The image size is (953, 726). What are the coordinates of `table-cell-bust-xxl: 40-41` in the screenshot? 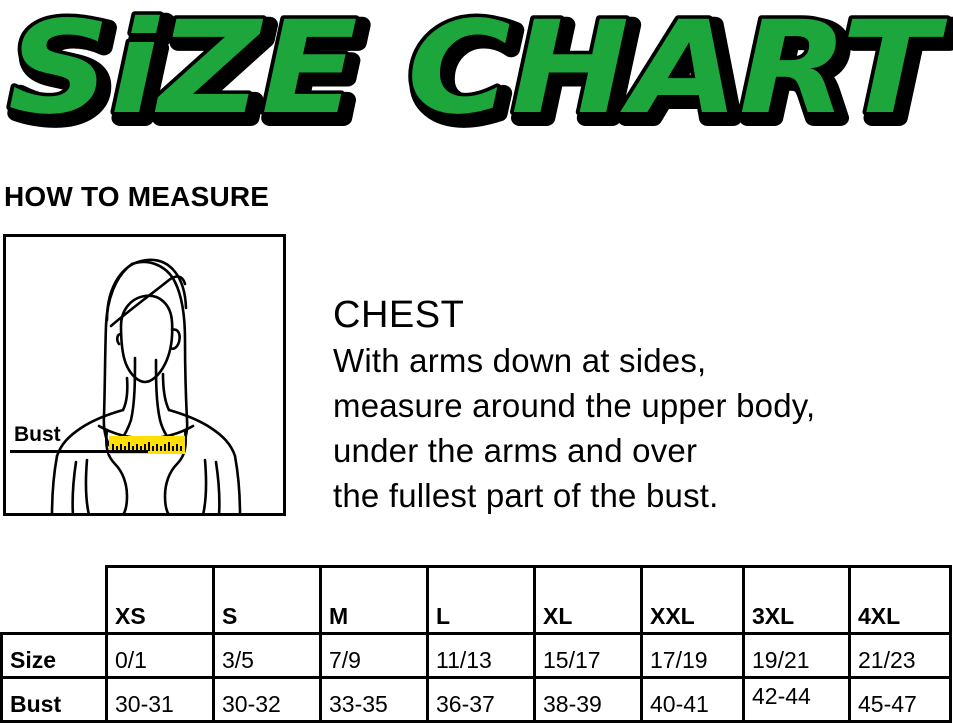 It's located at (692, 699).